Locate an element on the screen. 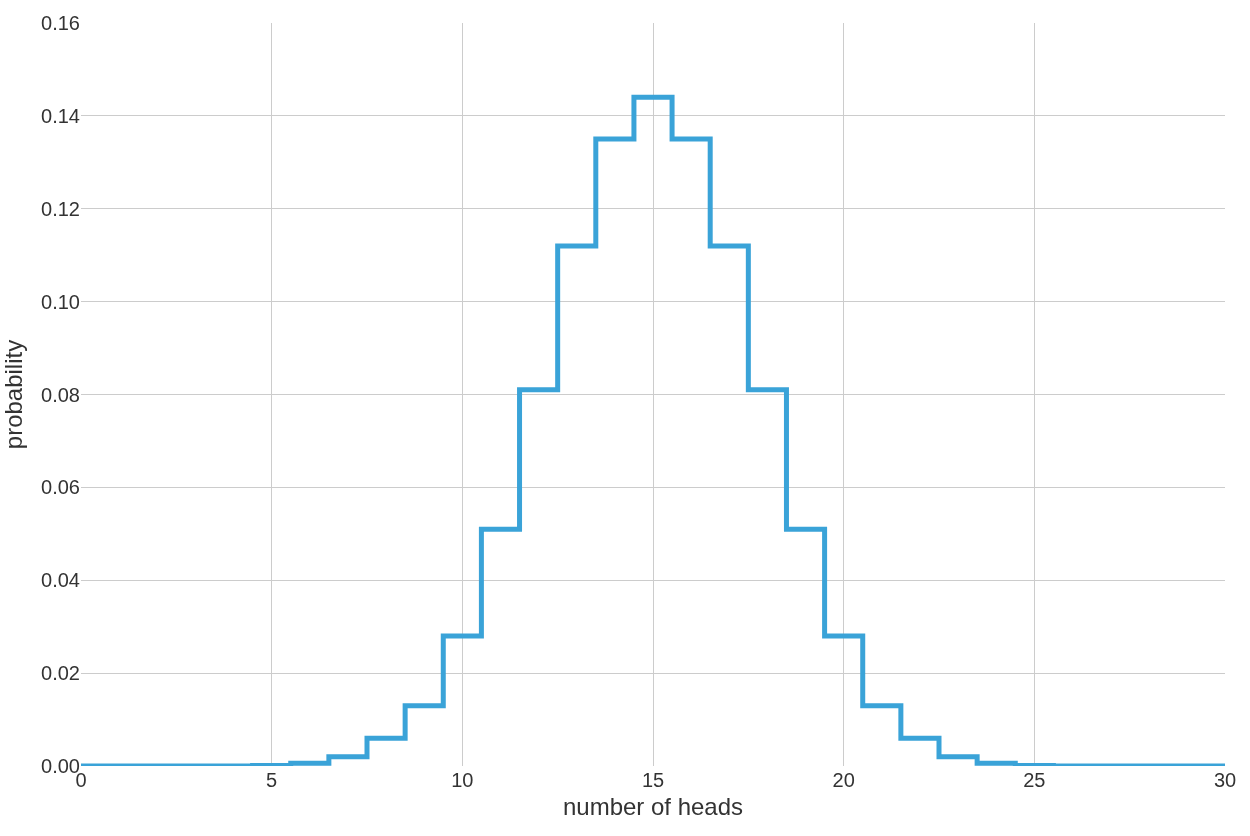  y-tick-label: 0.12 is located at coordinates (60, 208).